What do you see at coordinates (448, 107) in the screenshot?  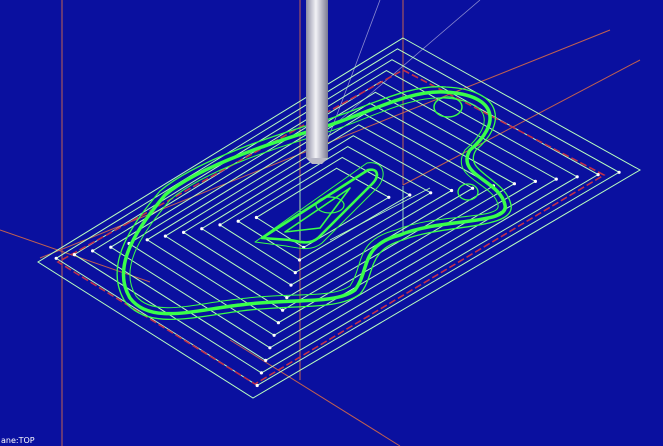 I see `corner-circle-top` at bounding box center [448, 107].